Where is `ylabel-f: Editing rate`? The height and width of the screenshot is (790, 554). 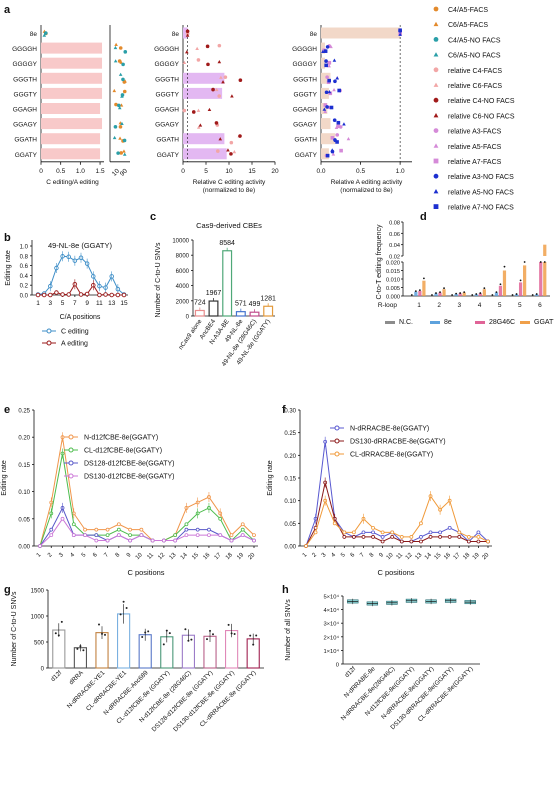
ylabel-f: Editing rate is located at coordinates (270, 478).